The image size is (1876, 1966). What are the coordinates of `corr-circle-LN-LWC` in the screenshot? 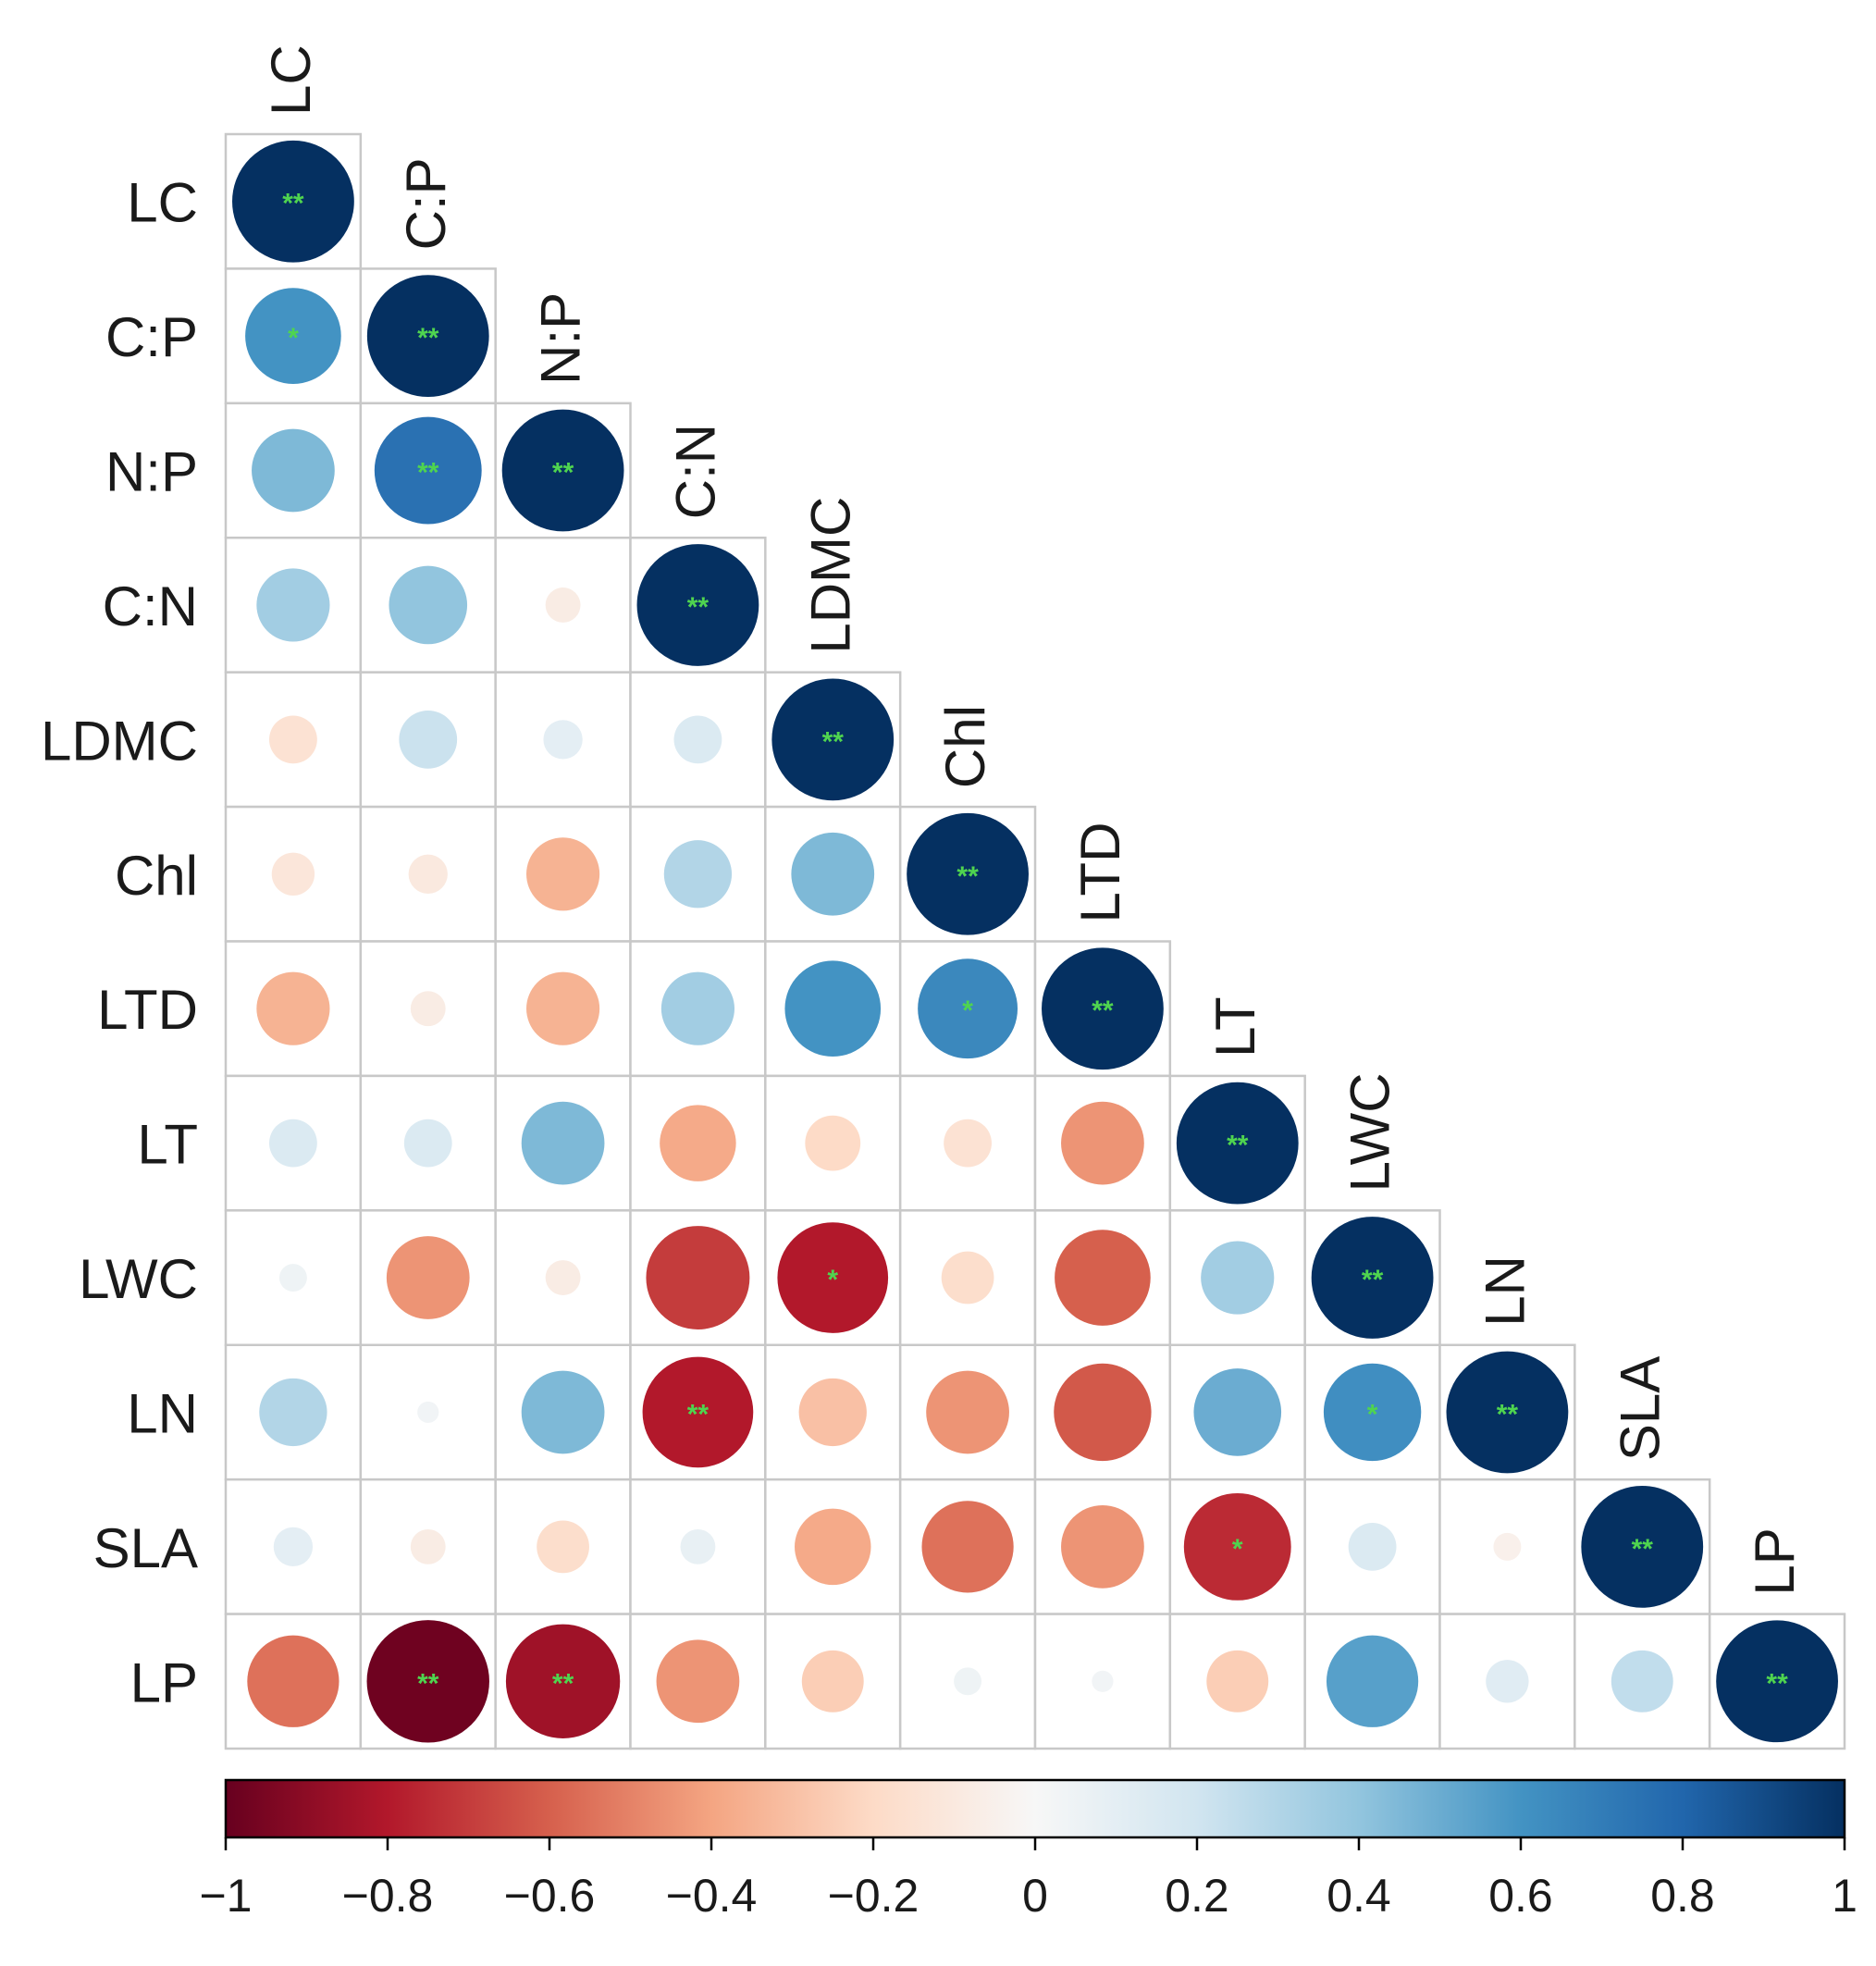 It's located at (1372, 1412).